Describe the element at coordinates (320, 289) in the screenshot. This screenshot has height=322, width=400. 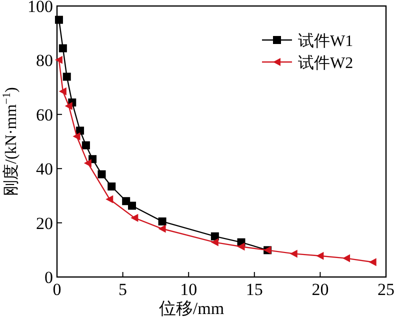
I see `x-tick-label: 20` at that location.